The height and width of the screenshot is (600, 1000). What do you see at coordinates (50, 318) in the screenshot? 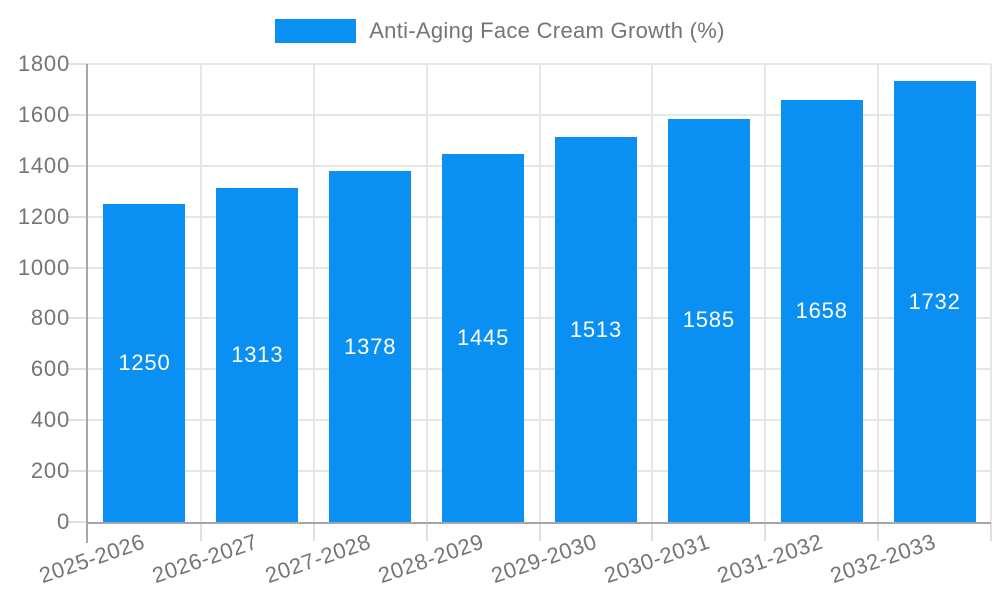
I see `y-tick-label: 800` at bounding box center [50, 318].